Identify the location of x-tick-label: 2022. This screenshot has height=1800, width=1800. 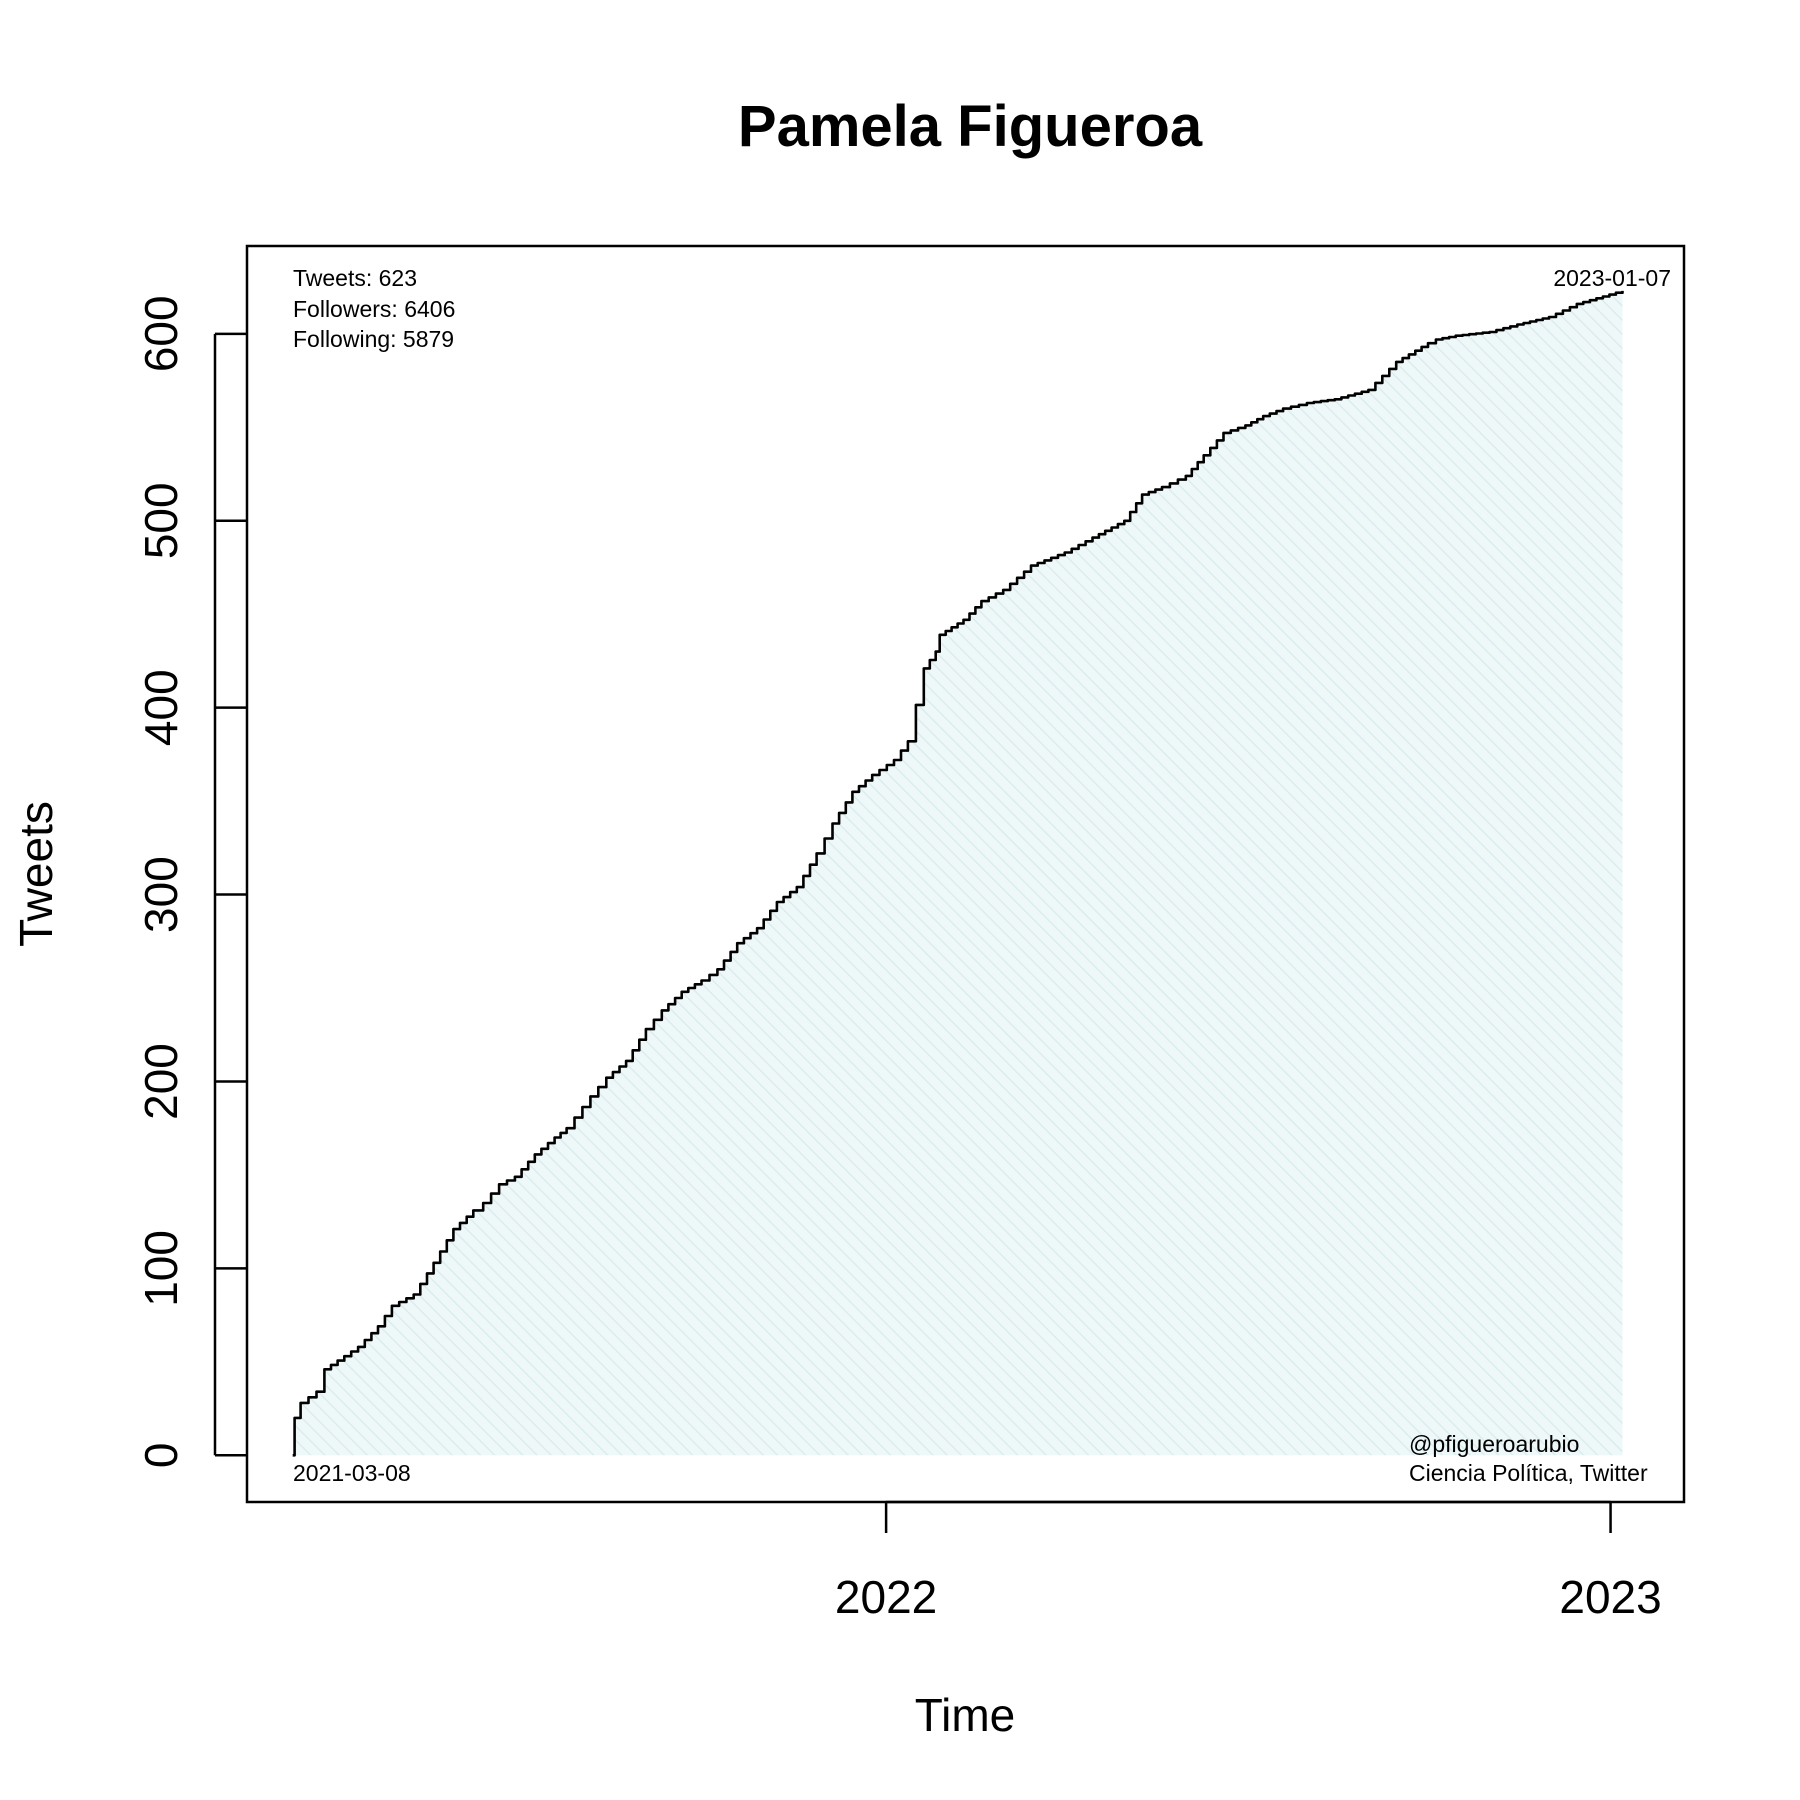
(886, 1597).